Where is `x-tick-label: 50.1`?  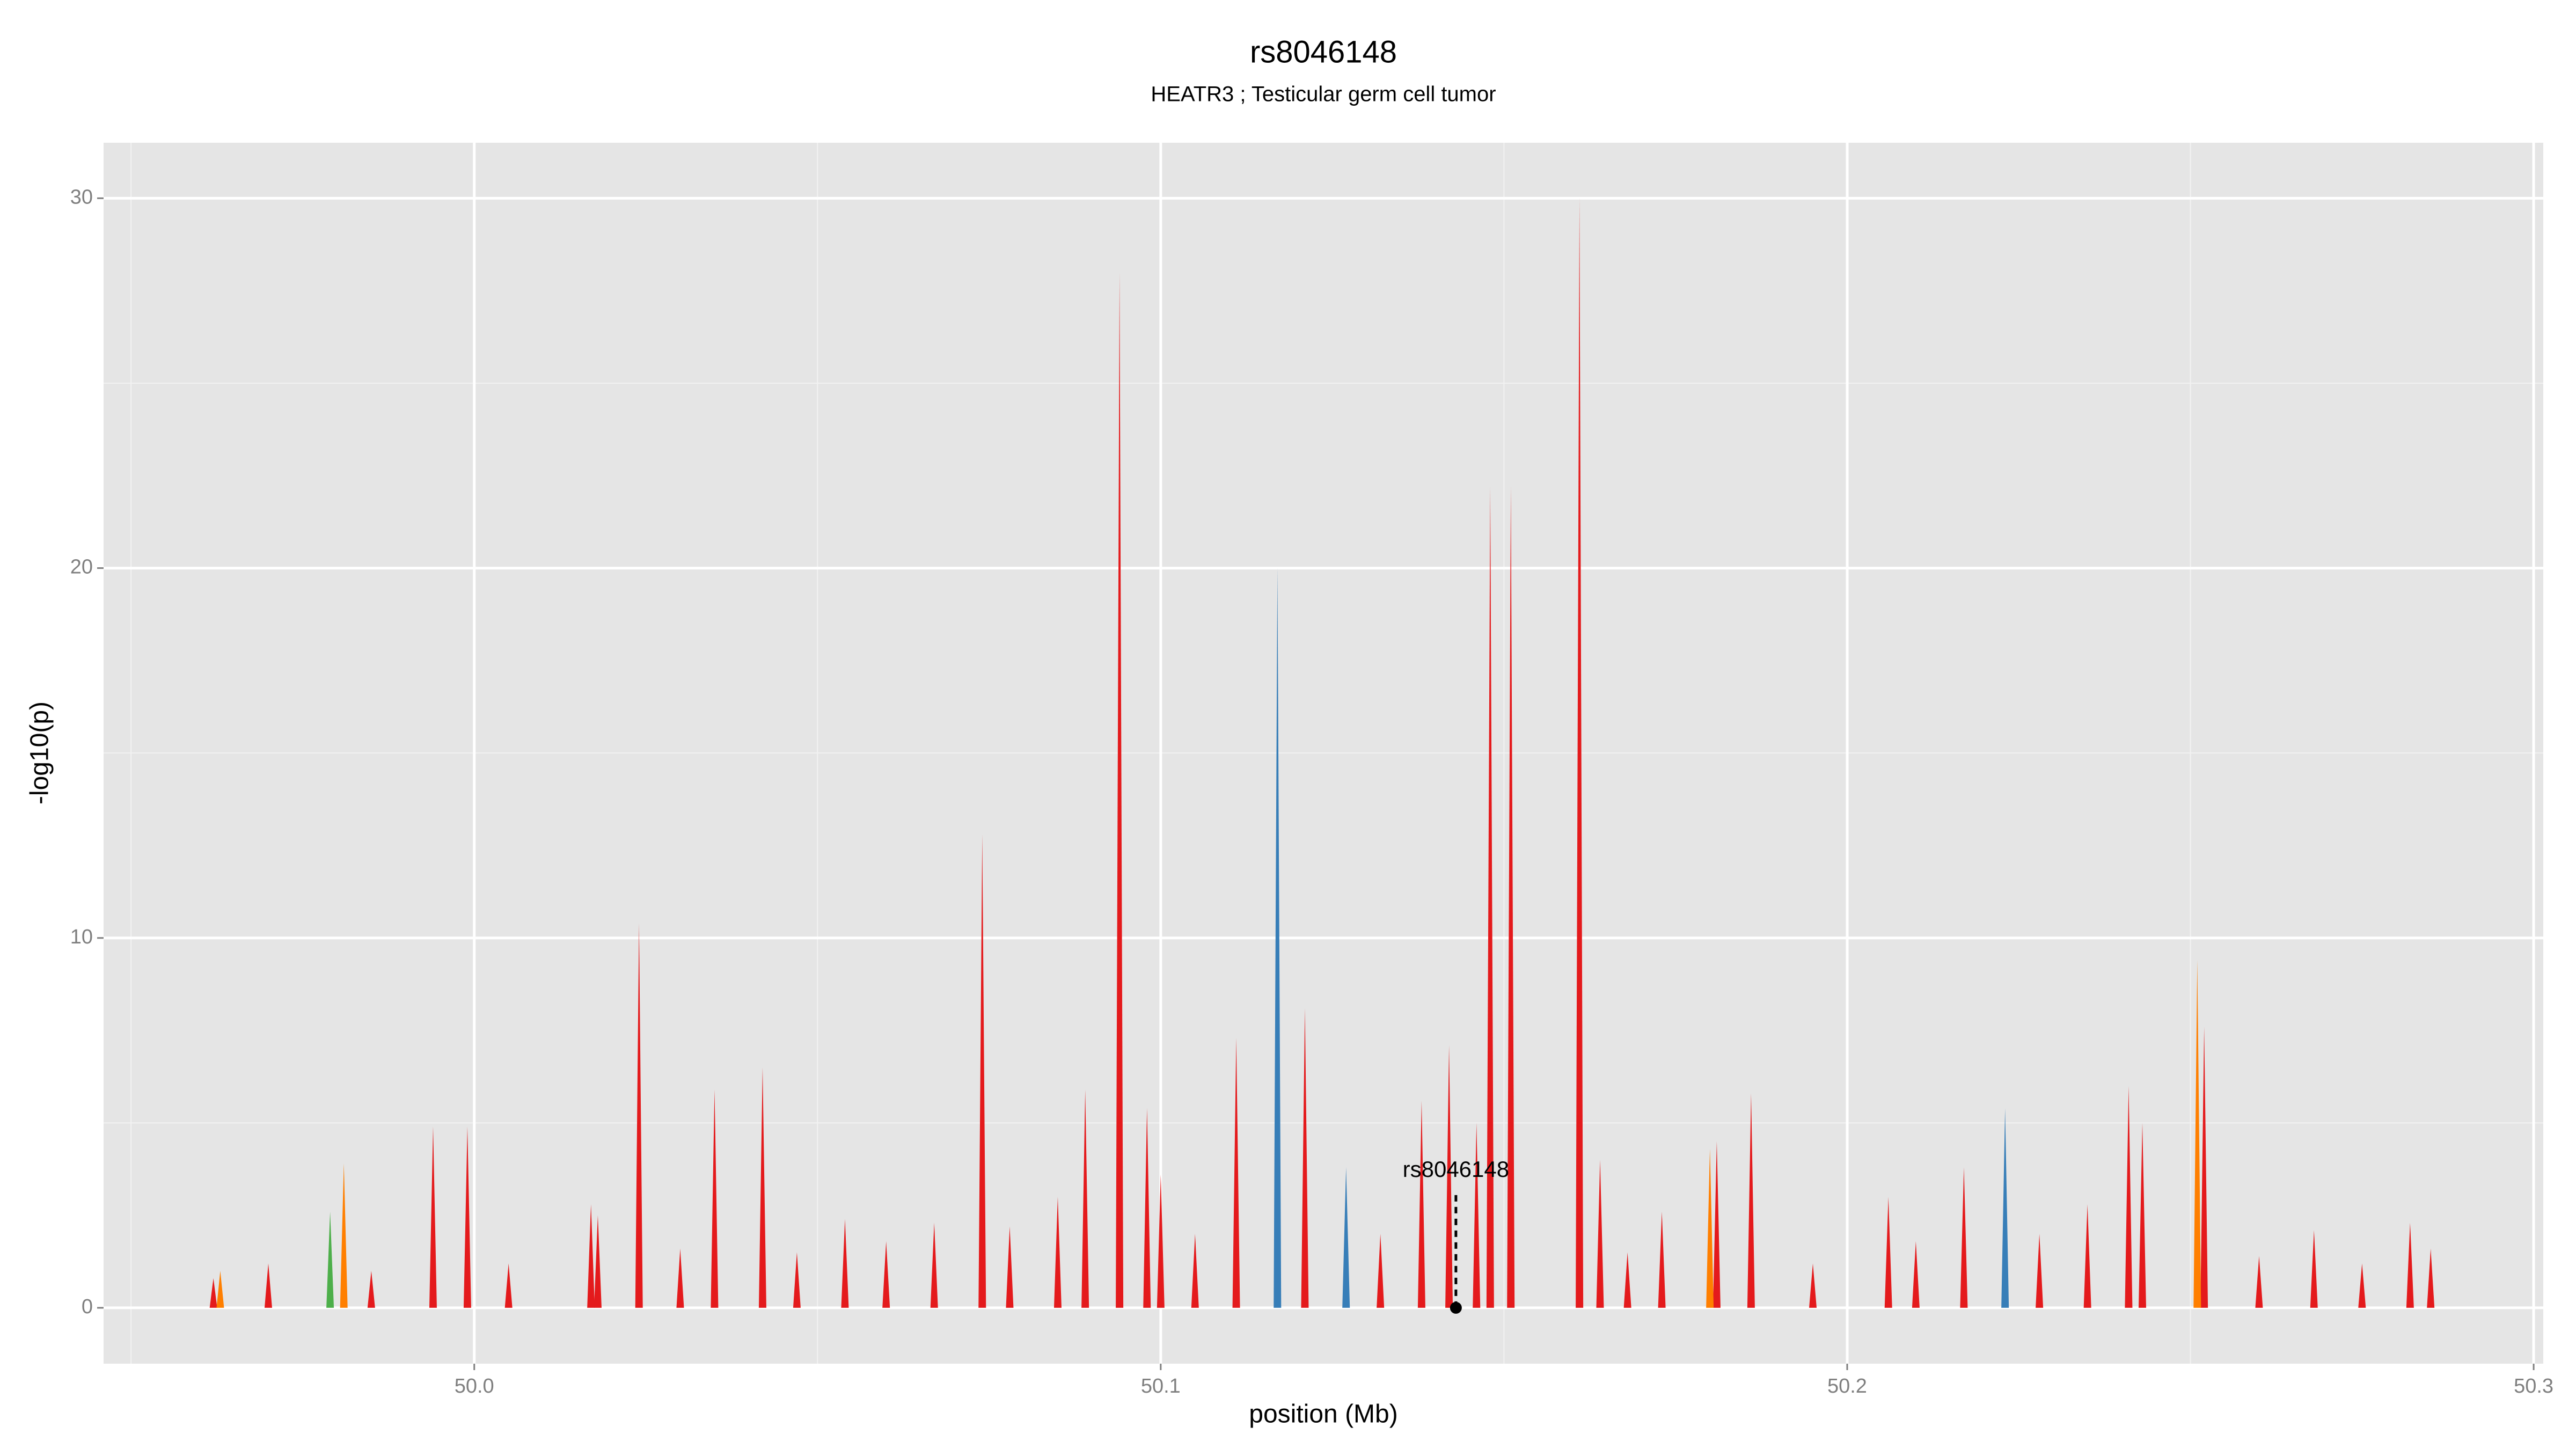
x-tick-label: 50.1 is located at coordinates (1161, 1386).